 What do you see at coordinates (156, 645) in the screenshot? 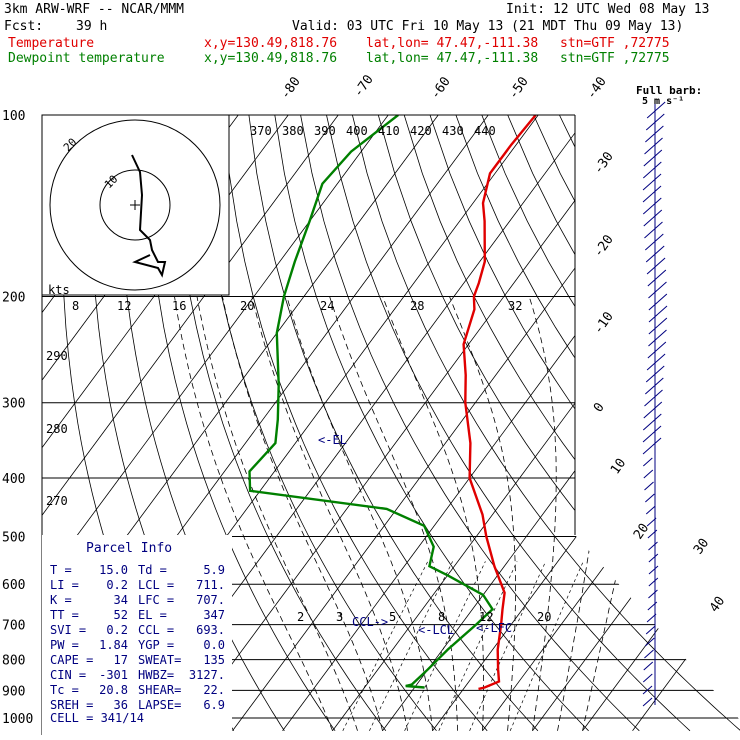
I see `parcel-row-label: YGP =` at bounding box center [156, 645].